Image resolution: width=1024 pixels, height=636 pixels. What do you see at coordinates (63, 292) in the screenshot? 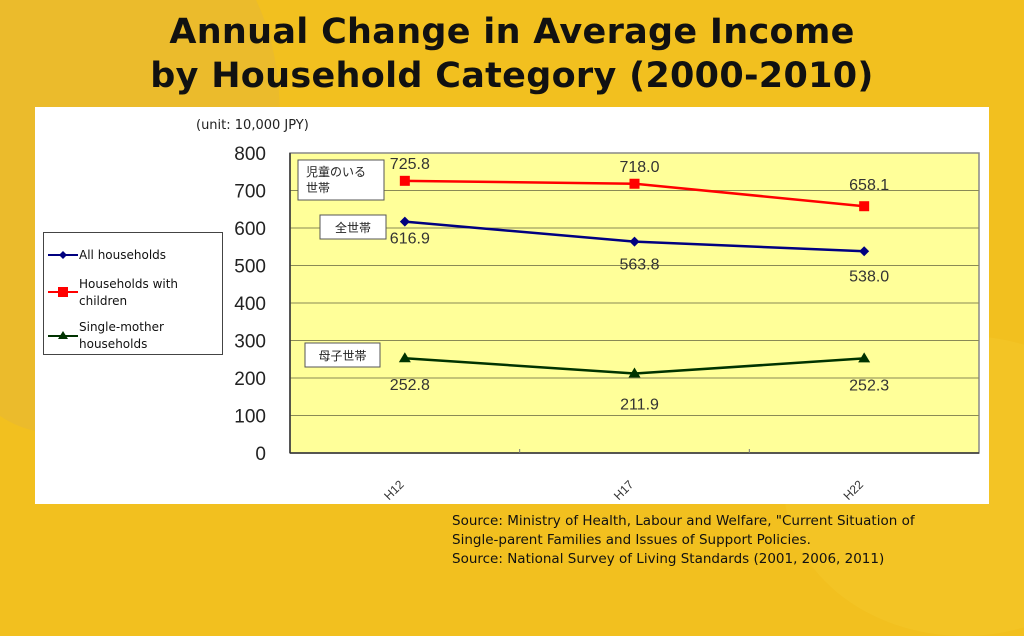
I see `square-marker-icon` at bounding box center [63, 292].